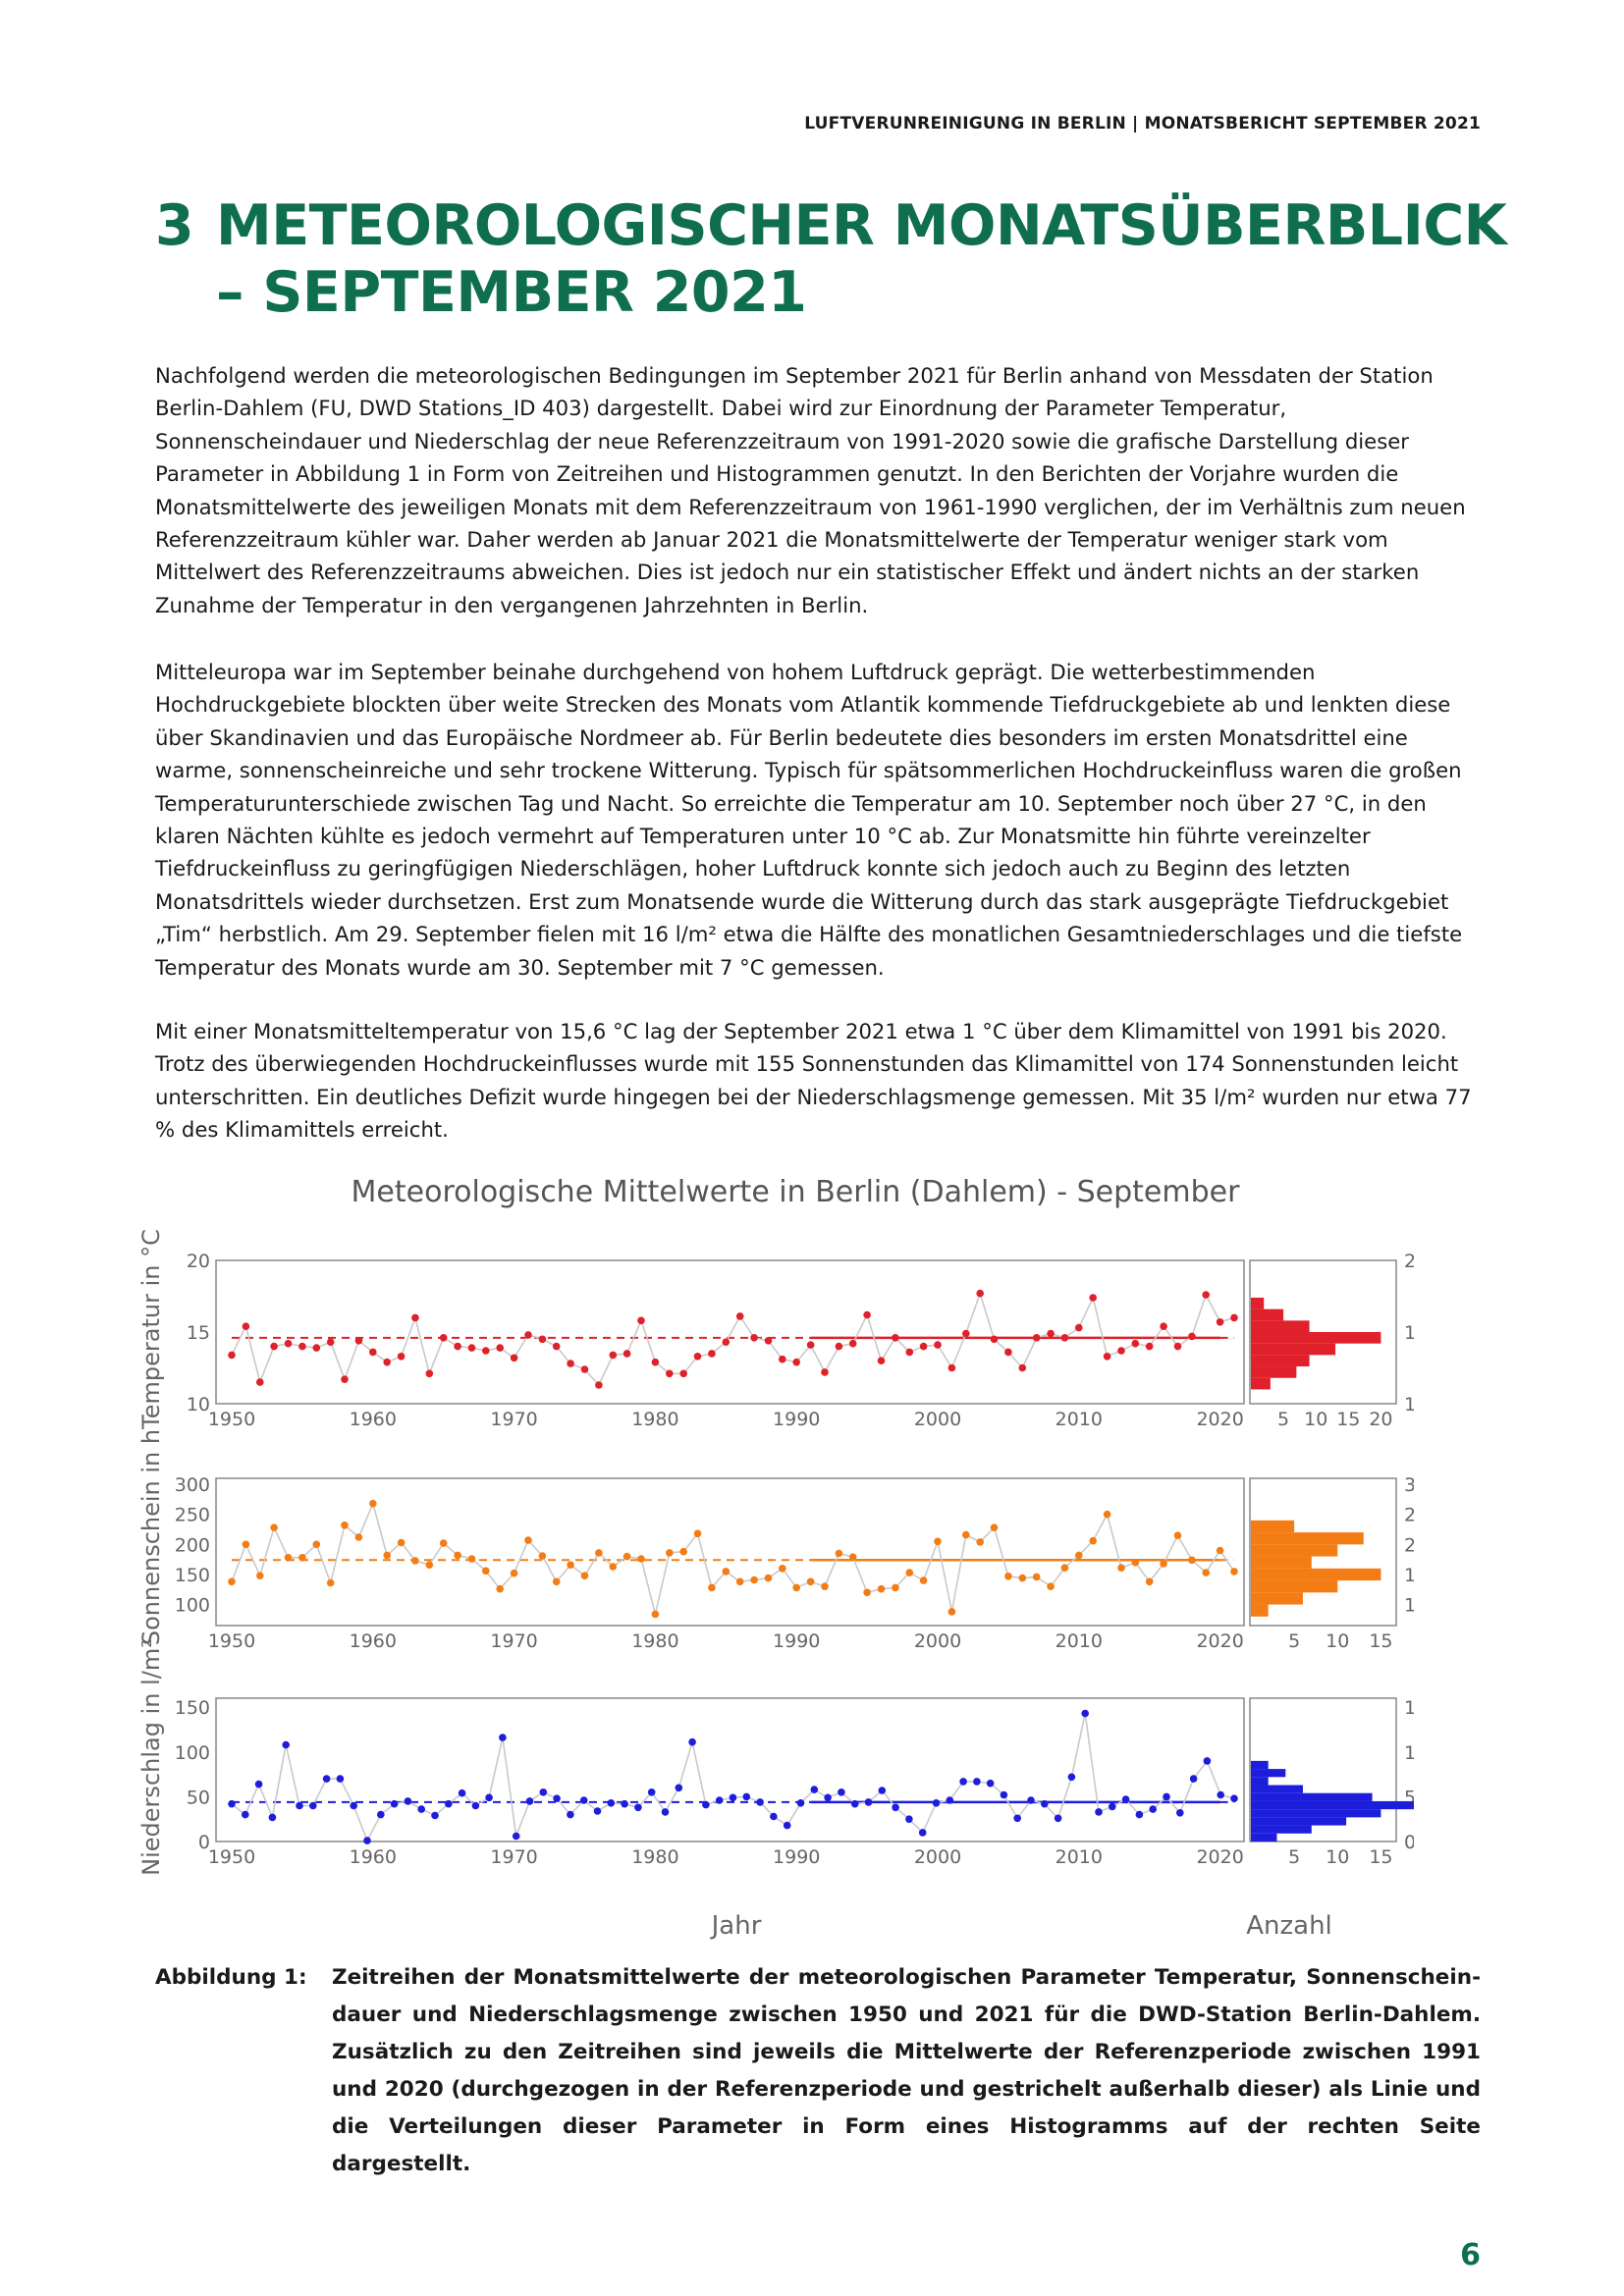  I want to click on series-line, so click(733, 1778).